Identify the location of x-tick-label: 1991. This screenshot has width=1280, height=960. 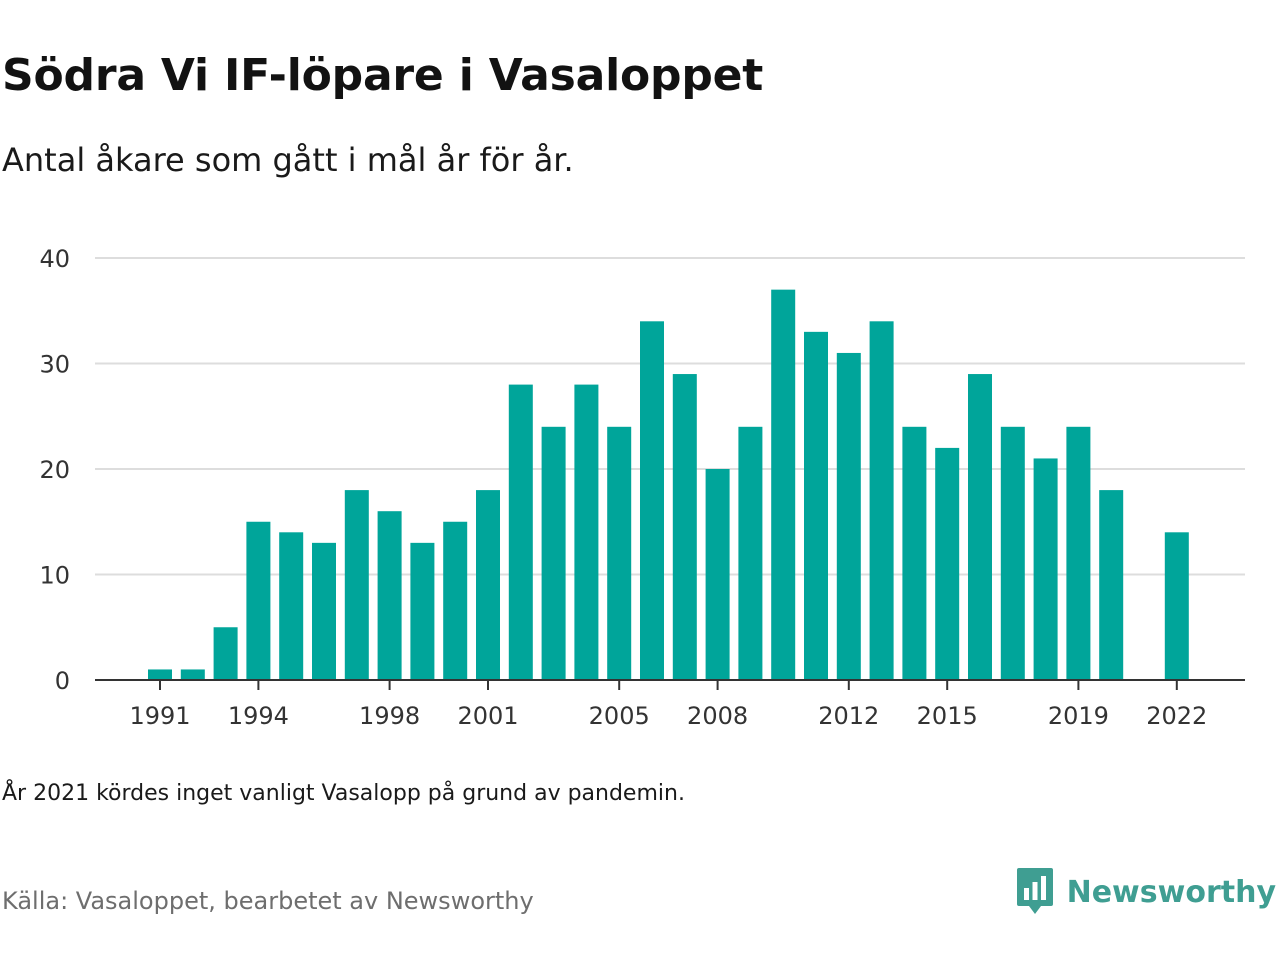
(159, 716).